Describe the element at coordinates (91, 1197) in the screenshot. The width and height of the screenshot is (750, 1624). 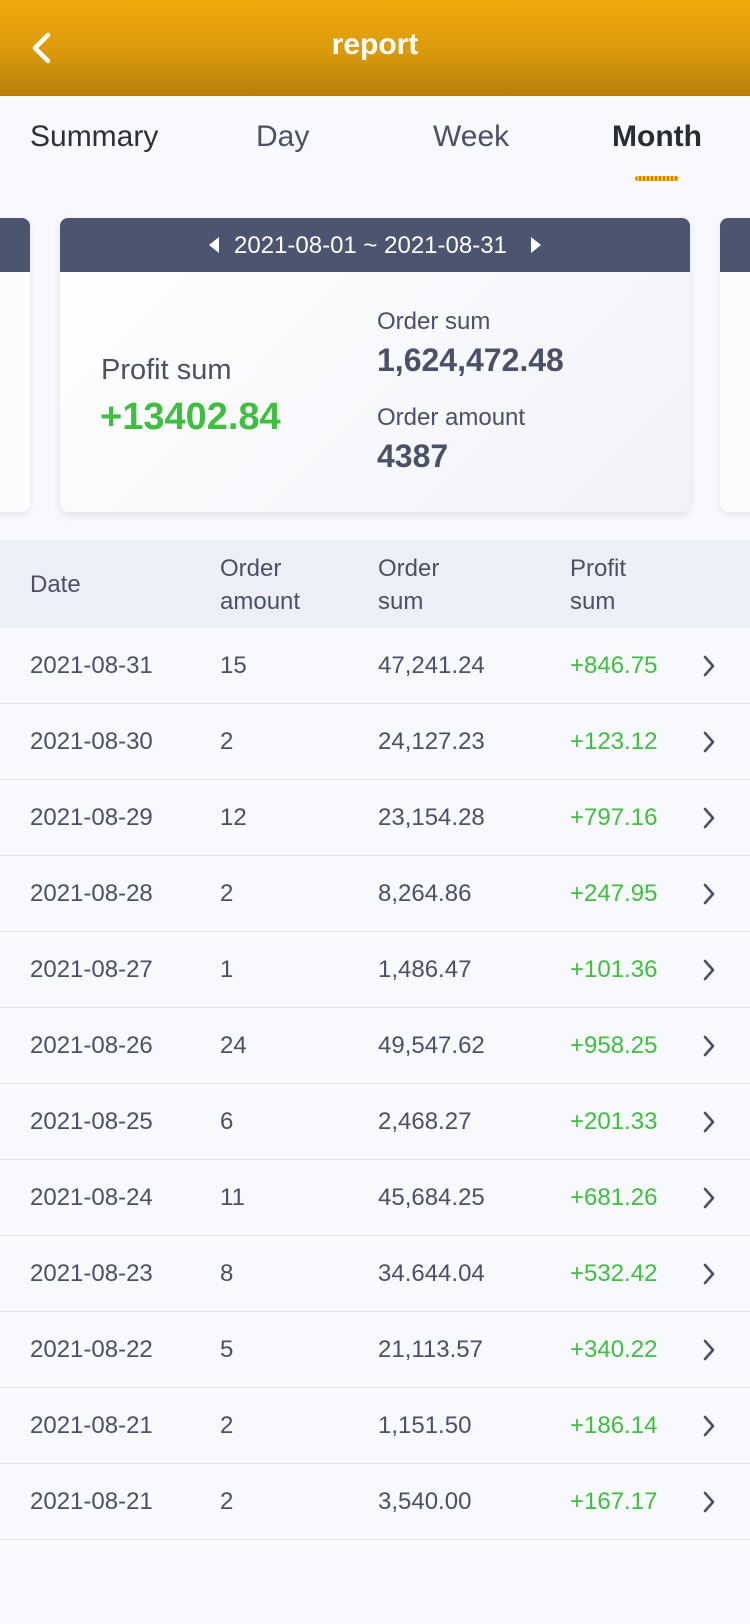
I see `row-date: 2021-08-24` at that location.